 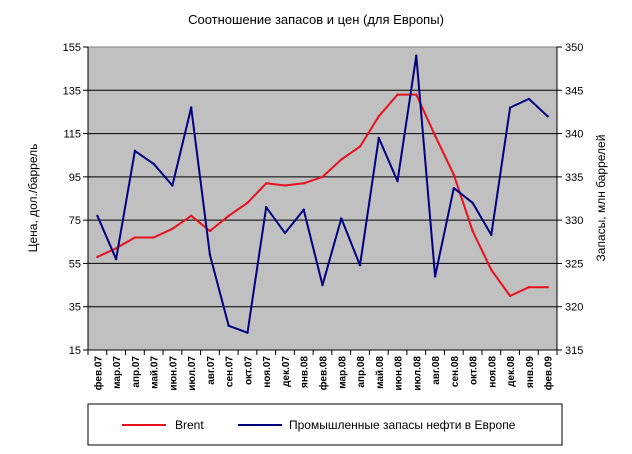 I want to click on right-tick-label: 325, so click(x=574, y=264).